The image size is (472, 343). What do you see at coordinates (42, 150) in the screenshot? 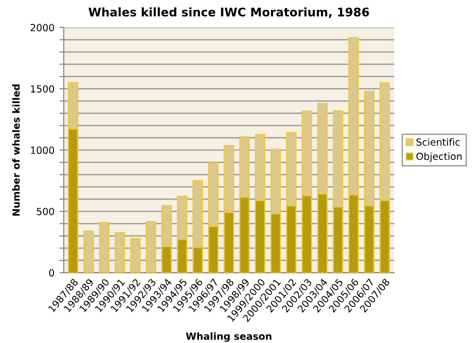
I see `y-tick-label: 1000` at bounding box center [42, 150].